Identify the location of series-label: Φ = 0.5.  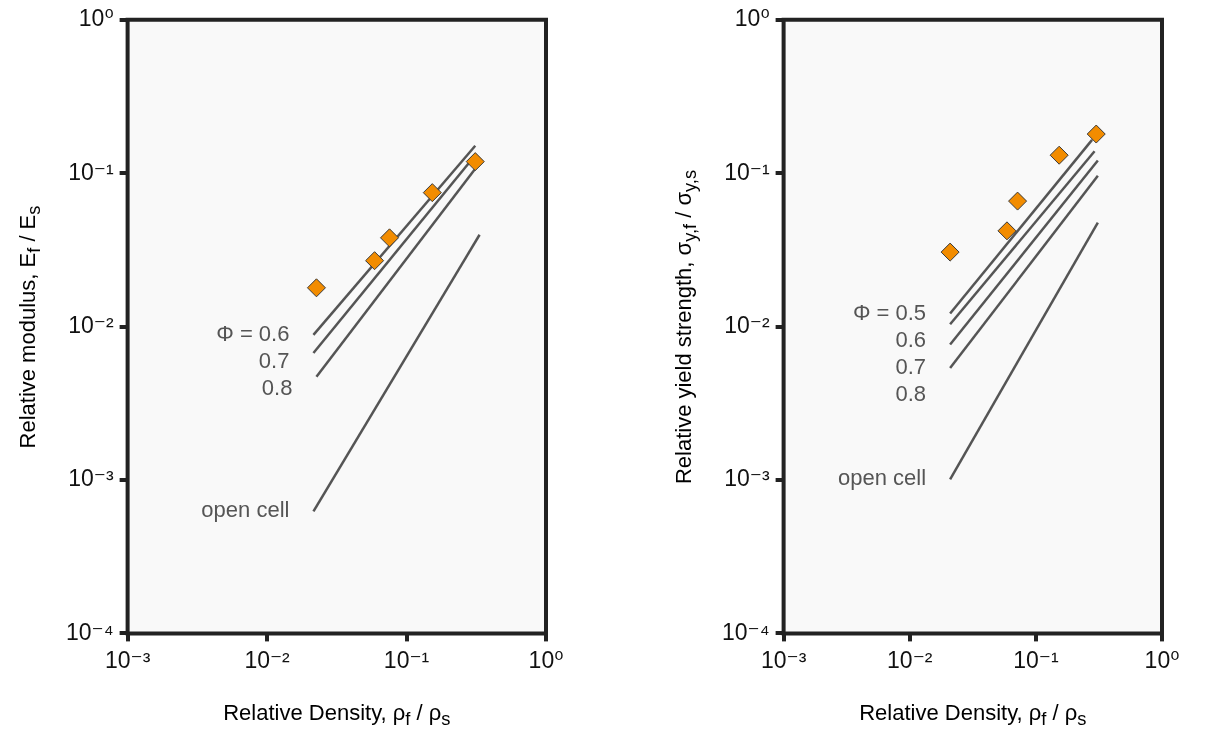
(889, 312).